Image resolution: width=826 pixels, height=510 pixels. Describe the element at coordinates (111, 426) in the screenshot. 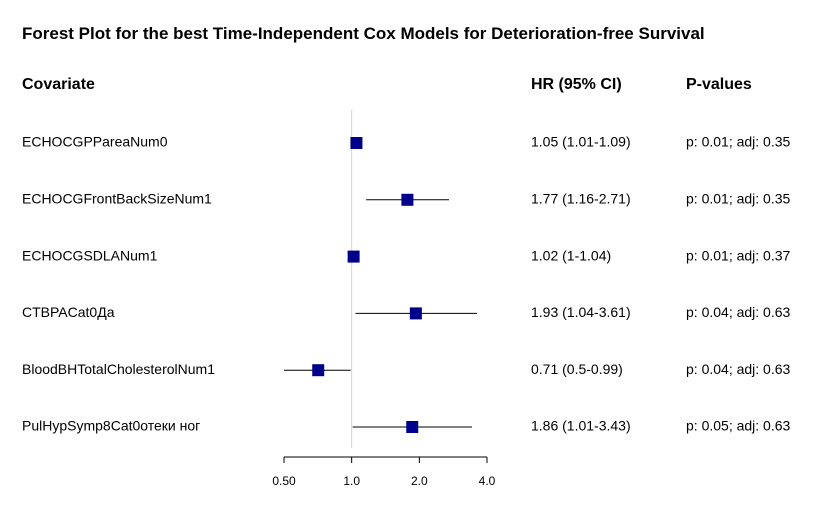

I see `covariate-label: PulHypSymp8Cat0отеки ног` at that location.